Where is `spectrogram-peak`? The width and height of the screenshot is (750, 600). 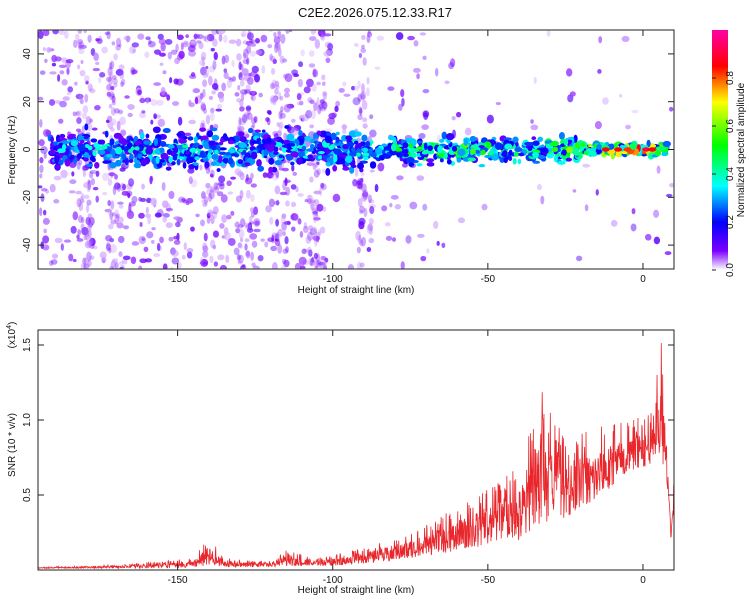 spectrogram-peak is located at coordinates (618, 149).